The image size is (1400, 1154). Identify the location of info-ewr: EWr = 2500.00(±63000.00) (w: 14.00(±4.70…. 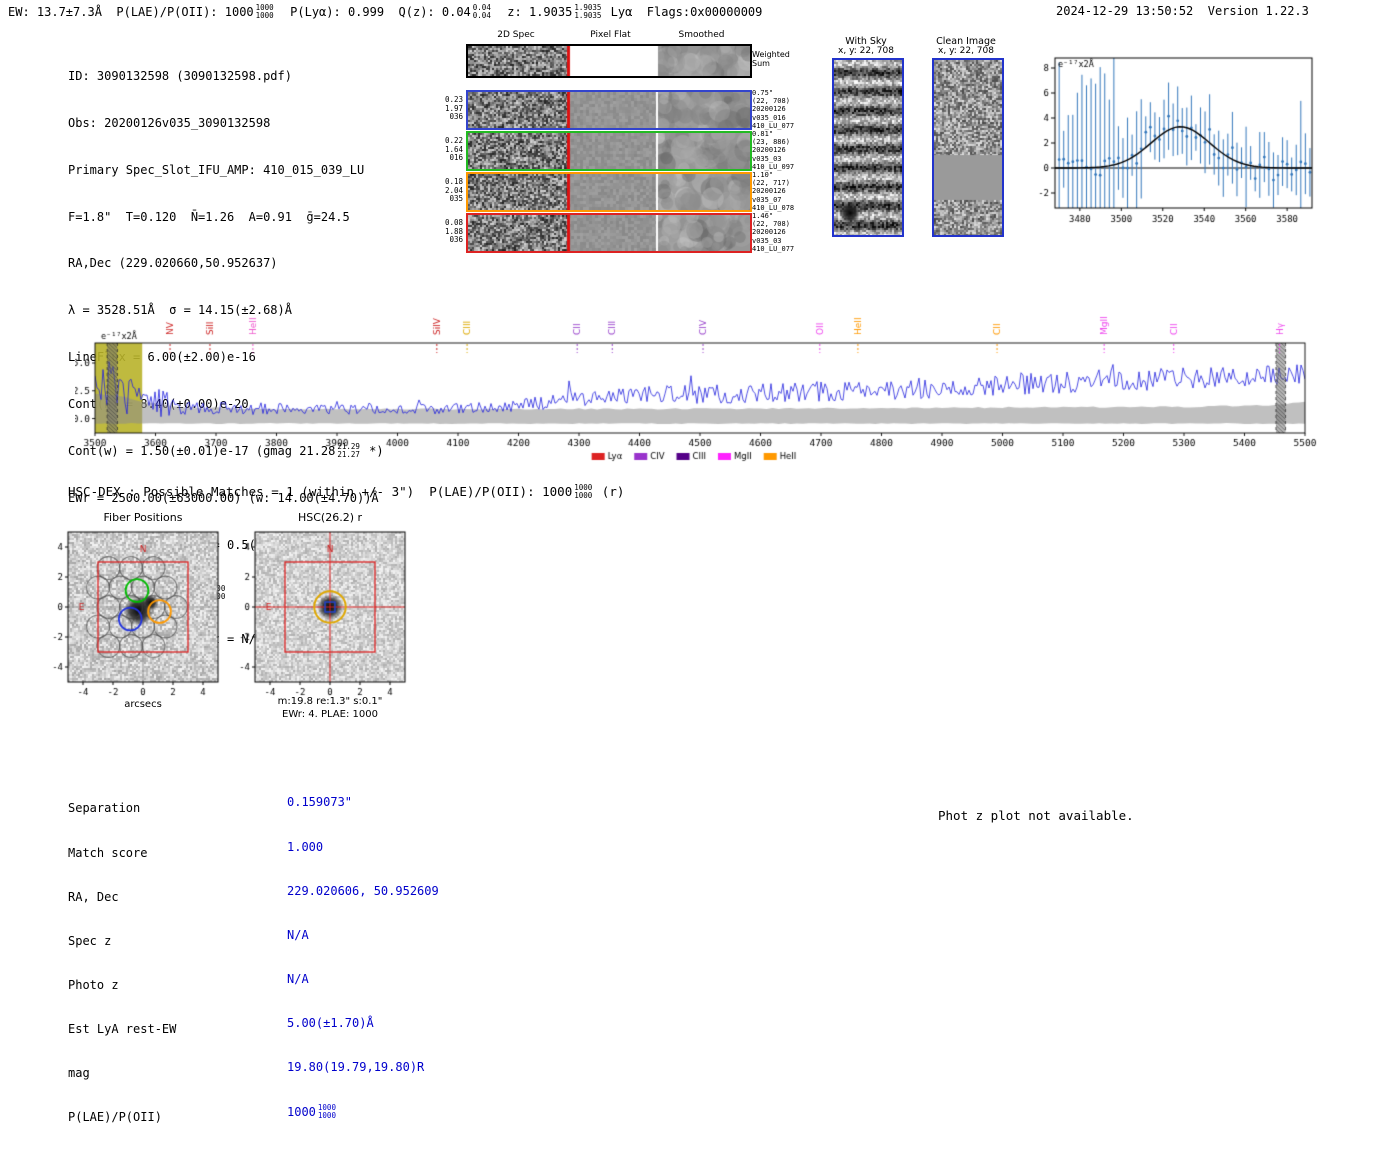
(223, 498).